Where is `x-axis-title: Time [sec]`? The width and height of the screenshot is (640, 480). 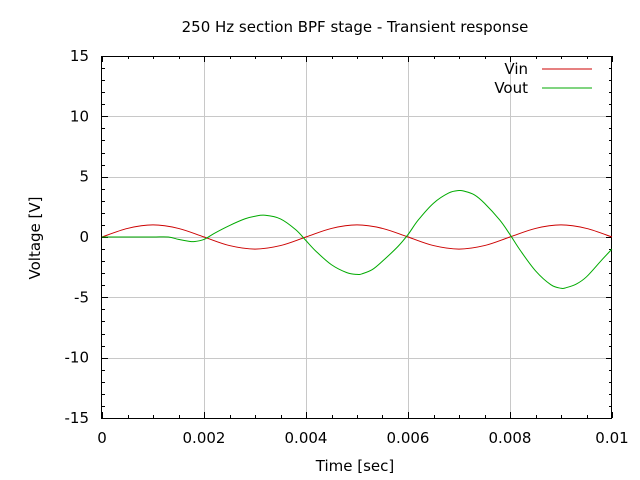
x-axis-title: Time [sec] is located at coordinates (354, 466).